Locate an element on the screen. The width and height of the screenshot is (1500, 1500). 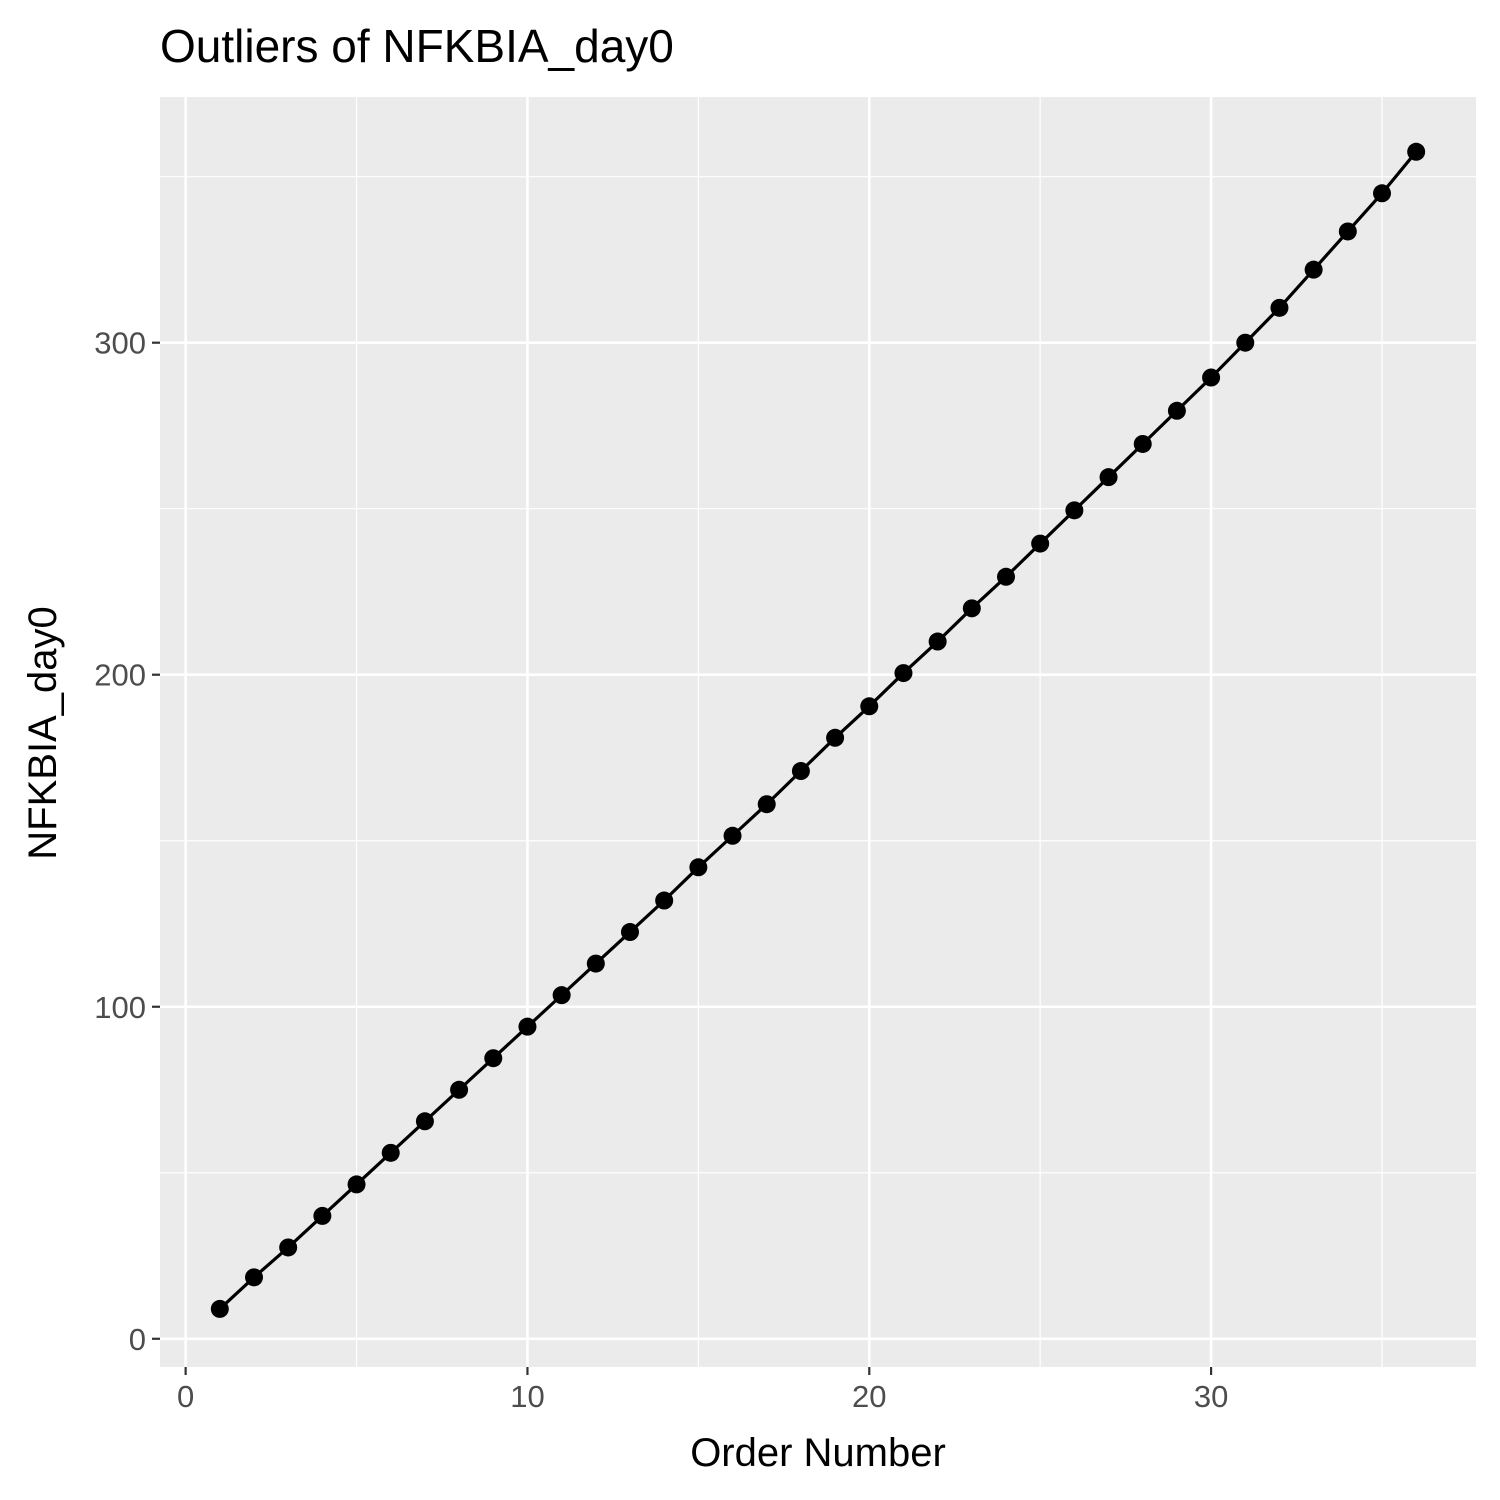
x-axis: 0 10 20 30 is located at coordinates (702, 1390).